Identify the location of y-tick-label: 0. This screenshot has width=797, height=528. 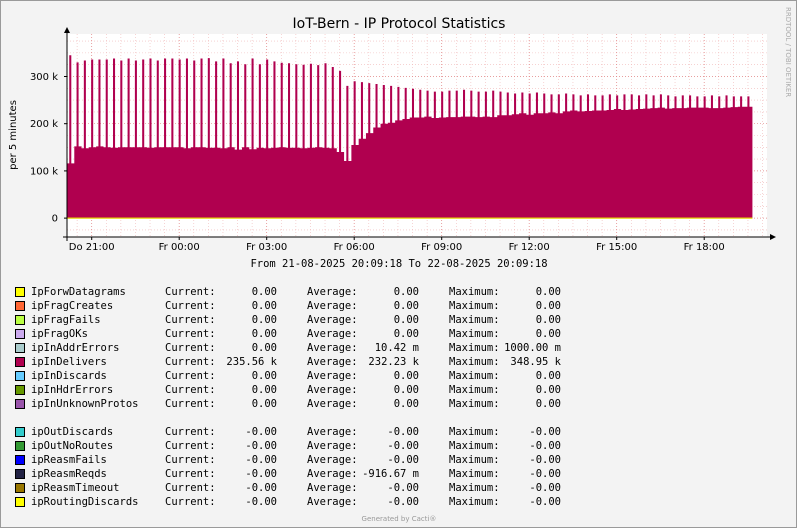
(55, 219).